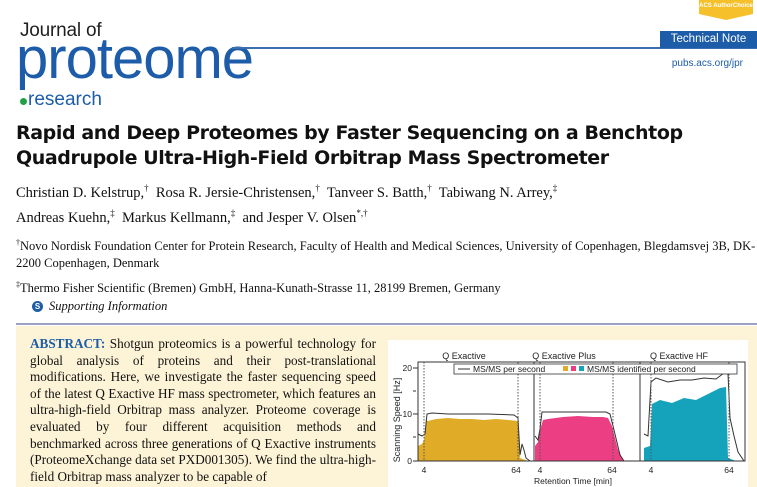  Describe the element at coordinates (641, 369) in the screenshot. I see `legend-area-label: MS/MS identified per second` at that location.